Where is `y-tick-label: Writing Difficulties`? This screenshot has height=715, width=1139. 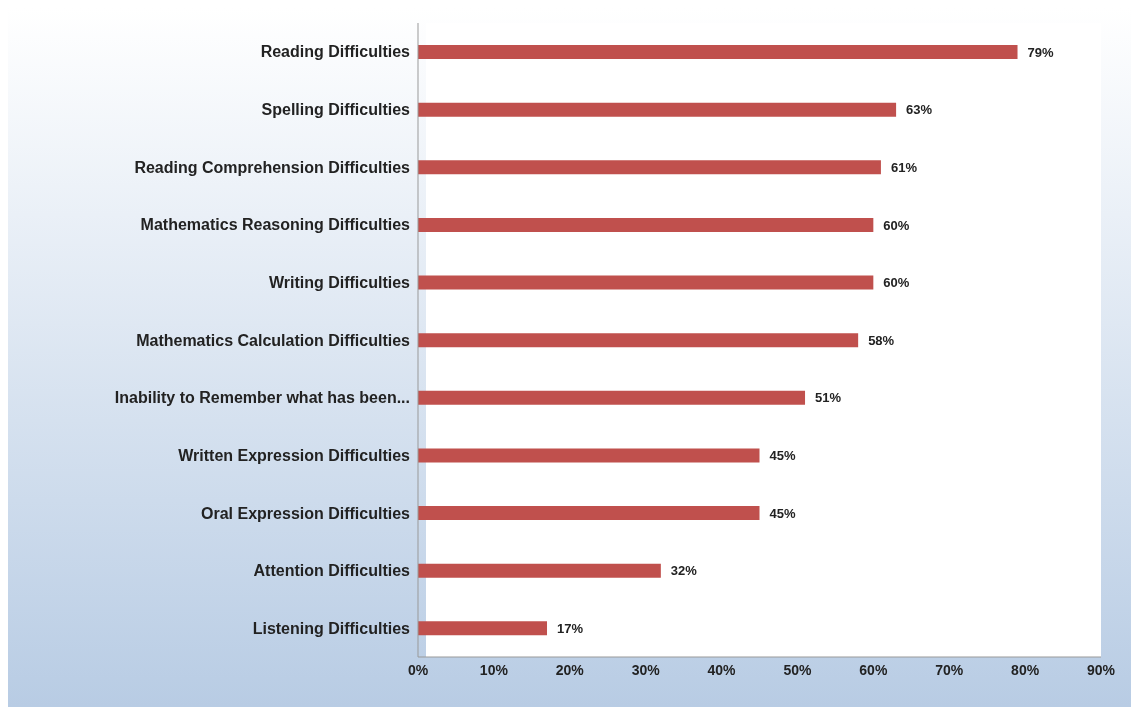
y-tick-label: Writing Difficulties is located at coordinates (339, 283).